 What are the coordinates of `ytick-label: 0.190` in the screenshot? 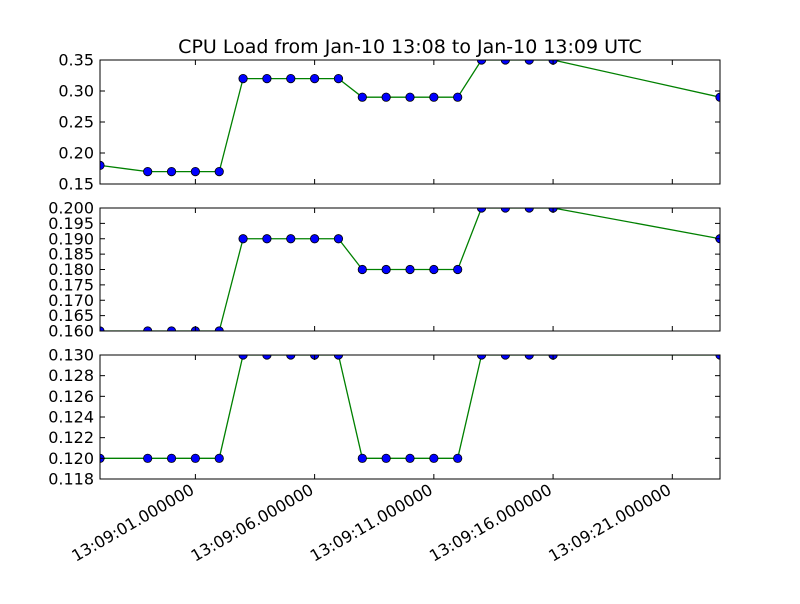 It's located at (71, 238).